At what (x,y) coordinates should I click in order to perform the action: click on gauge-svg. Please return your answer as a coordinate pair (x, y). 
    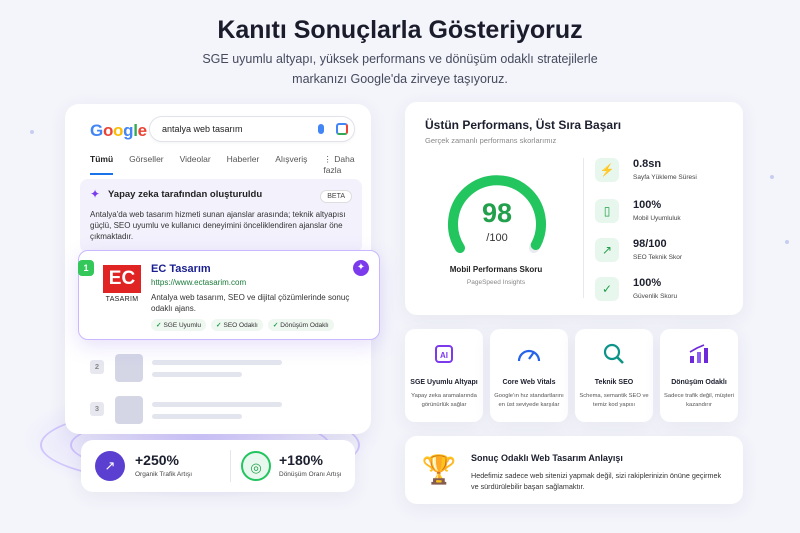
    Looking at the image, I should click on (497, 214).